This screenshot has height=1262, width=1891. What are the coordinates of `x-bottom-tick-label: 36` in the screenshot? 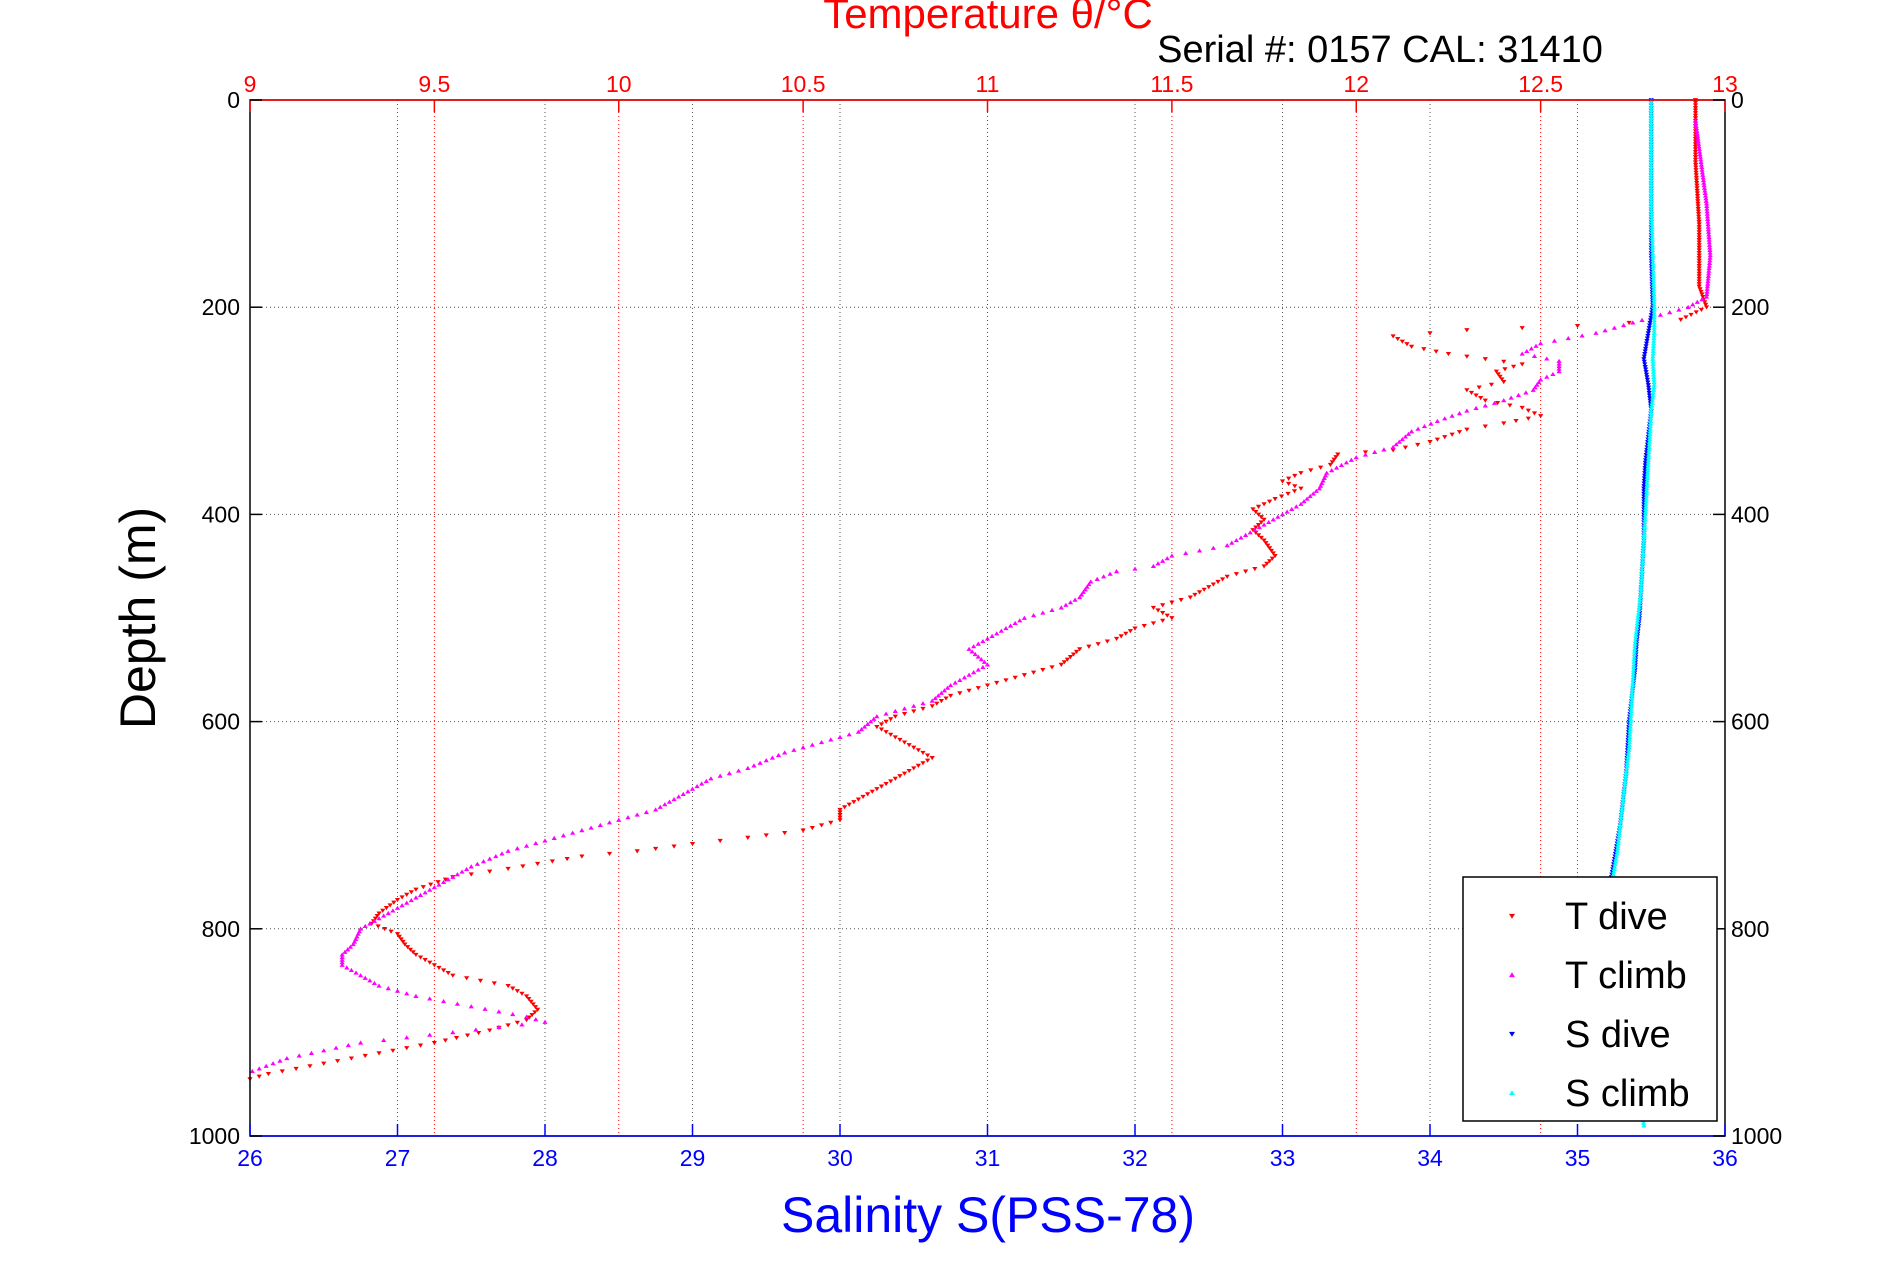 It's located at (1725, 1158).